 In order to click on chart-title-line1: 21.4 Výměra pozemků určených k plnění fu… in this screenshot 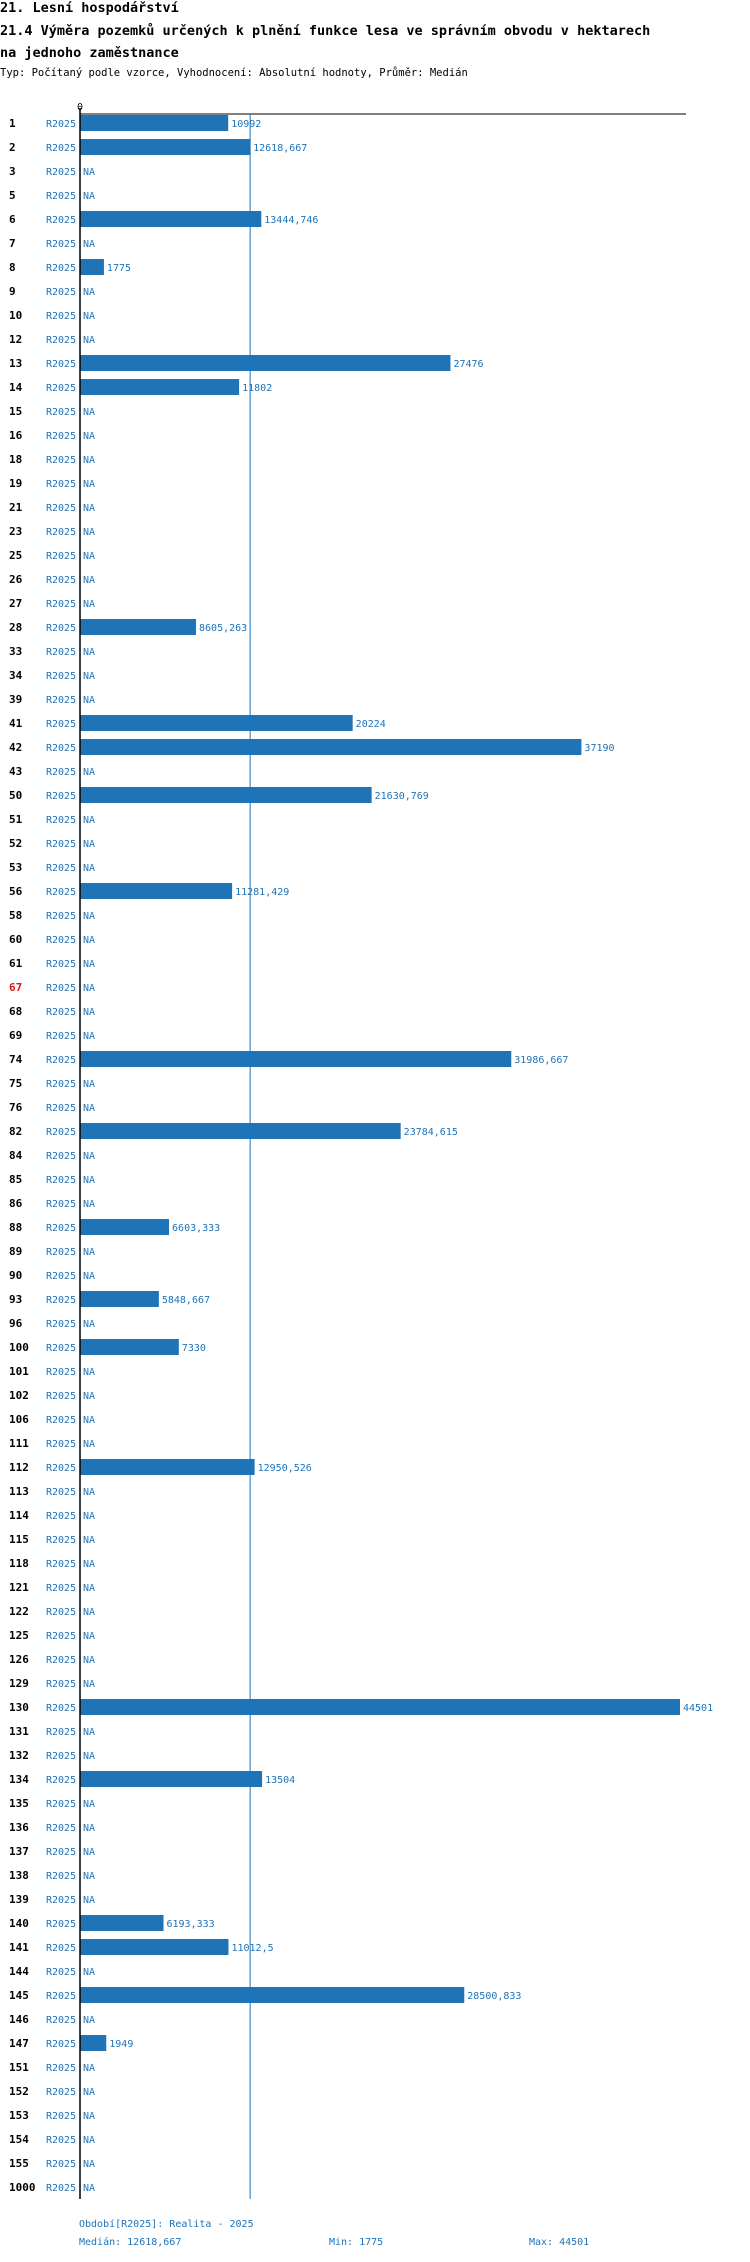, I will do `click(325, 31)`.